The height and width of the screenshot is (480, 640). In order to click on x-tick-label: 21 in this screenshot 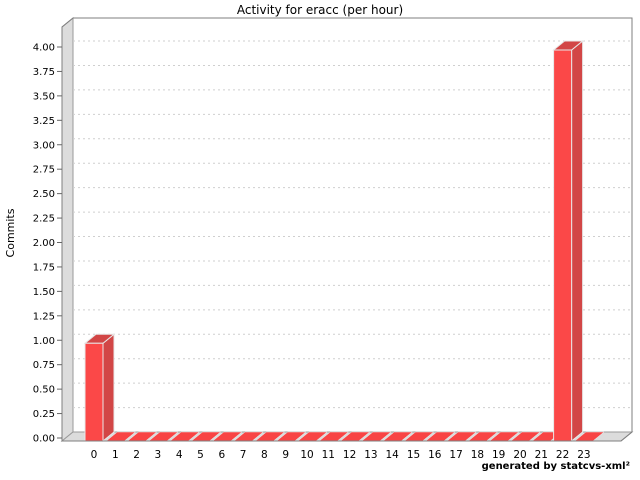, I will do `click(541, 455)`.